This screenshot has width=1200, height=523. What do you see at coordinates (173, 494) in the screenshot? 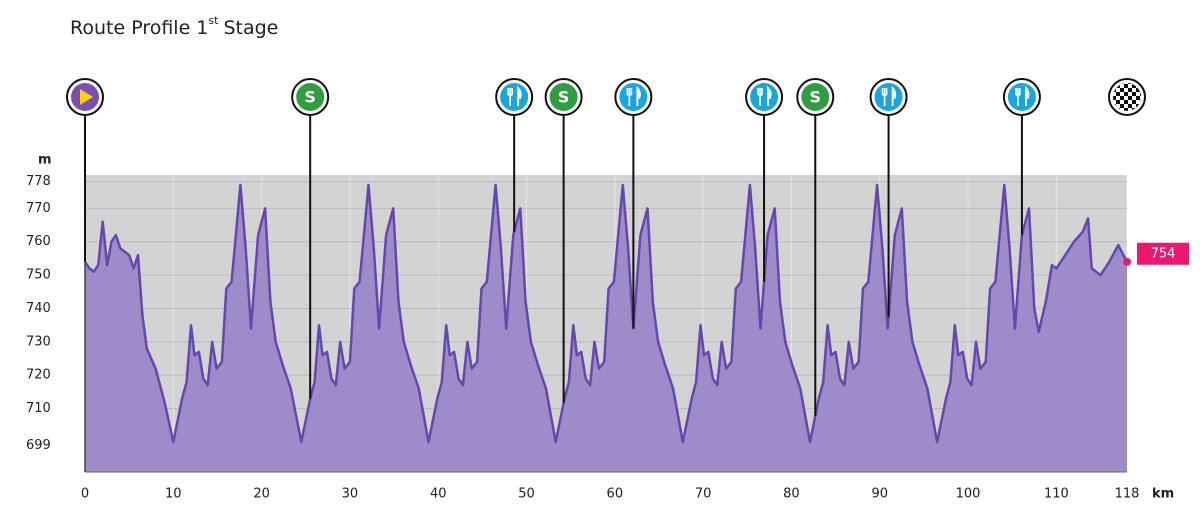
I see `x-tick-label: 10` at bounding box center [173, 494].